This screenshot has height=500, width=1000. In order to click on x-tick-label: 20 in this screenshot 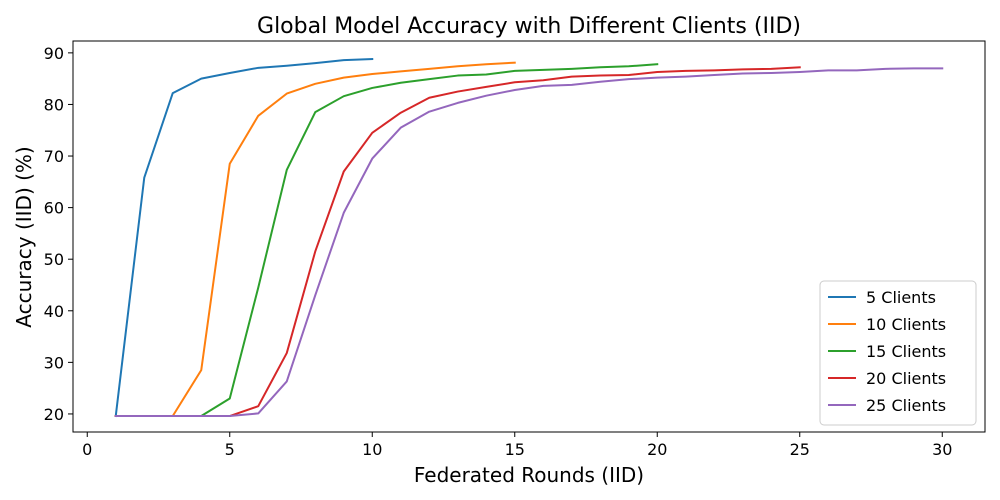, I will do `click(657, 449)`.